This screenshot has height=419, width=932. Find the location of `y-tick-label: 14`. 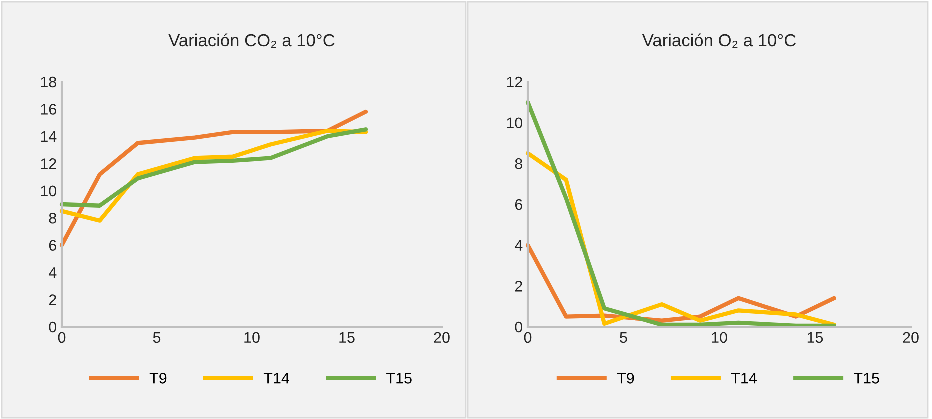

y-tick-label: 14 is located at coordinates (49, 136).